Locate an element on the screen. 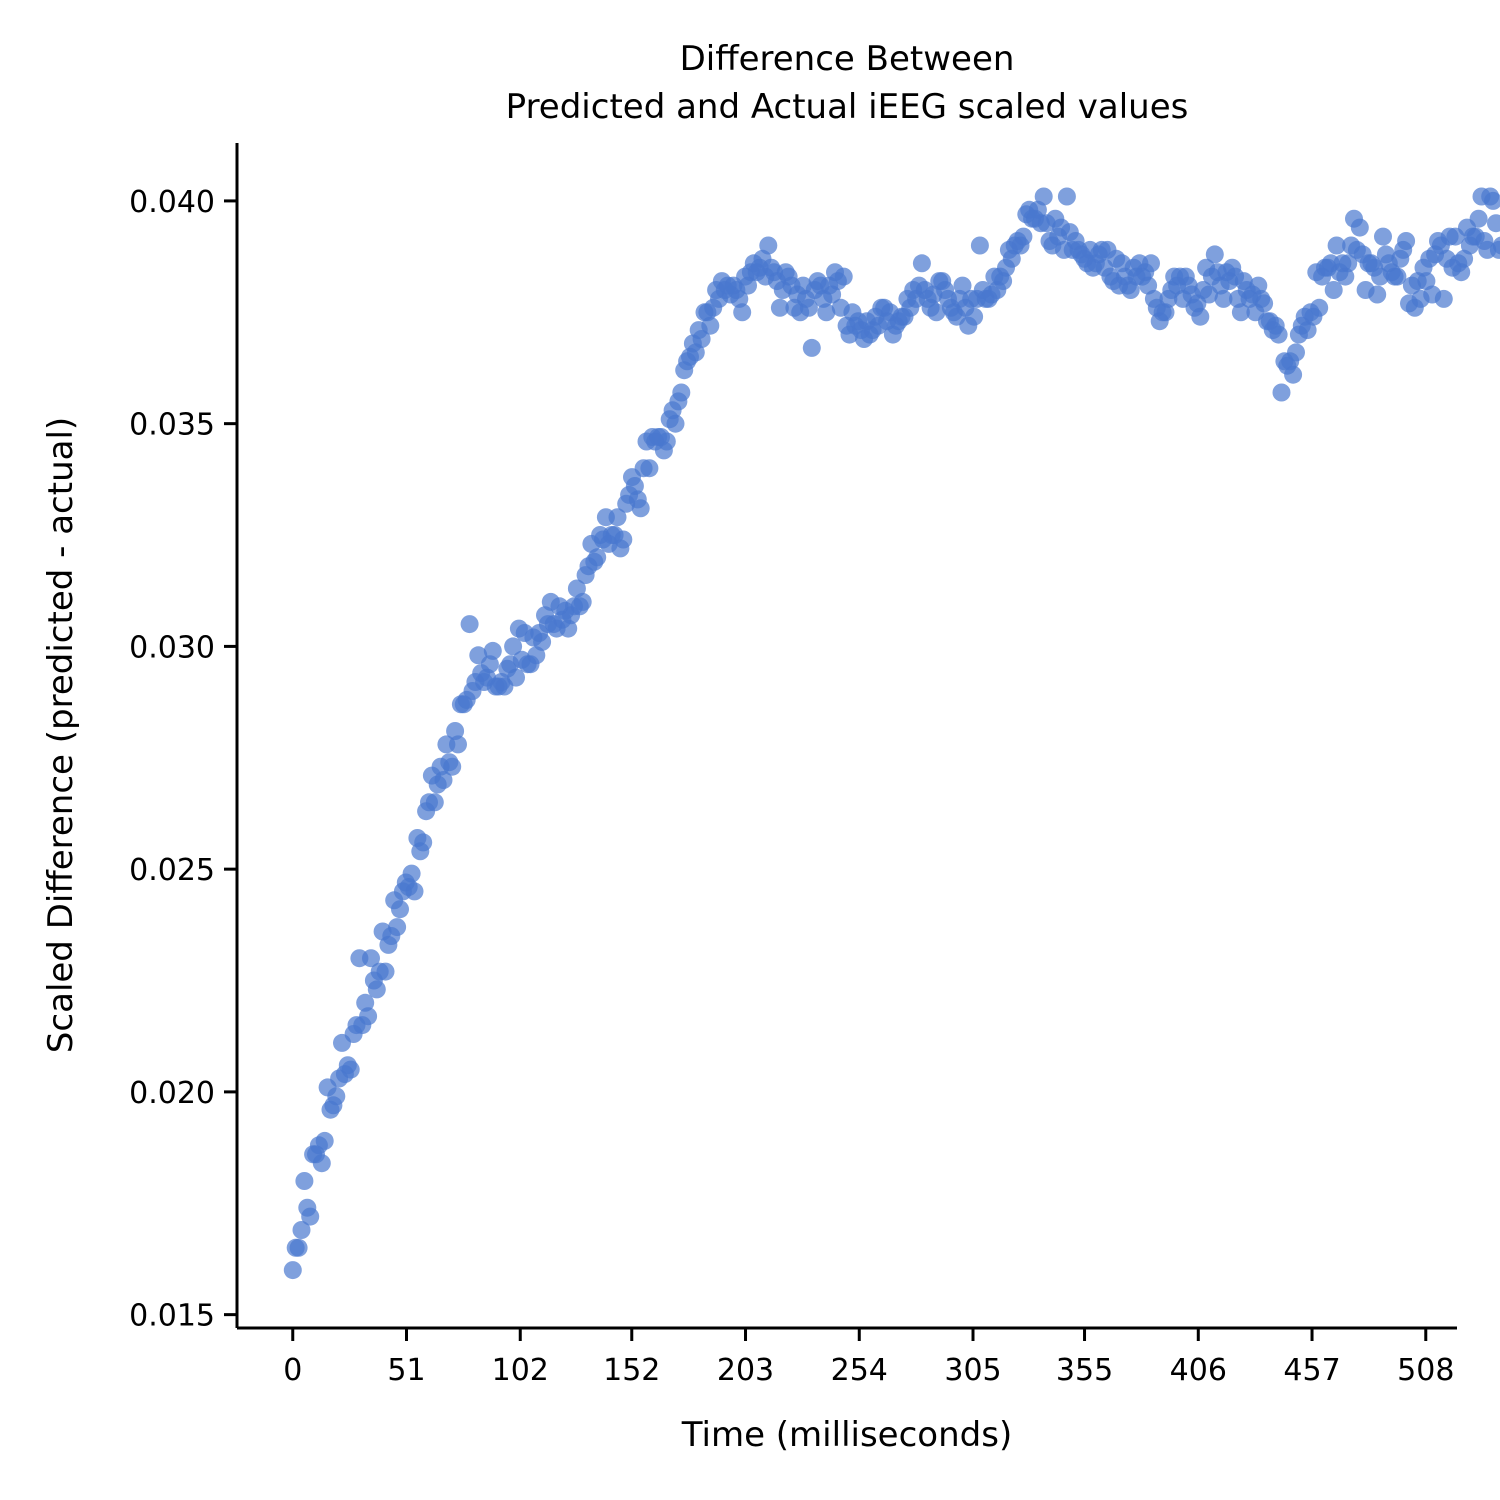 The width and height of the screenshot is (1500, 1500). x-tick-label: 457 is located at coordinates (1311, 1370).